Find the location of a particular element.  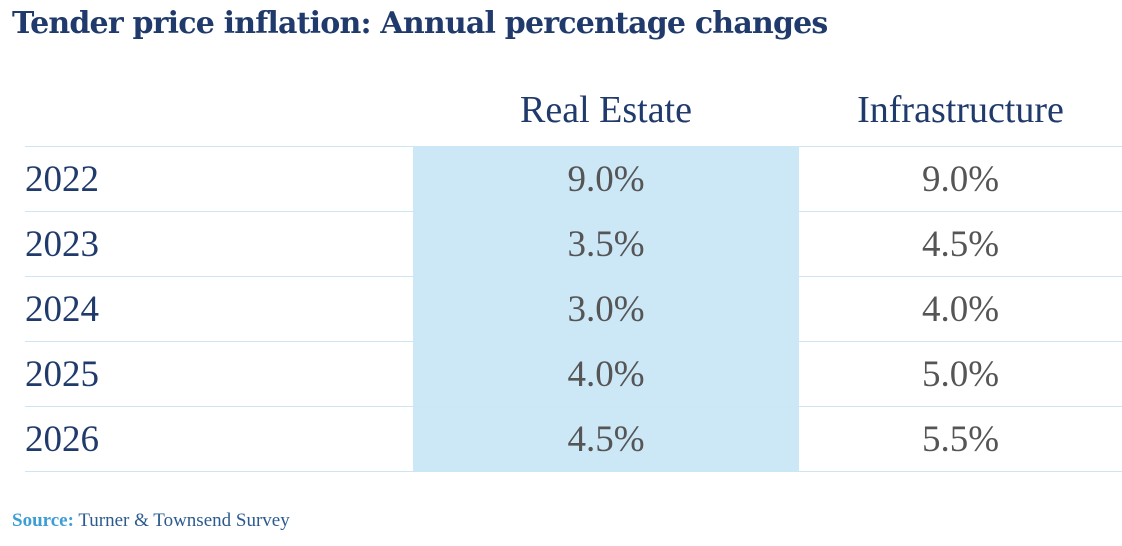

column-header-real-estate: Real Estate is located at coordinates (606, 110).